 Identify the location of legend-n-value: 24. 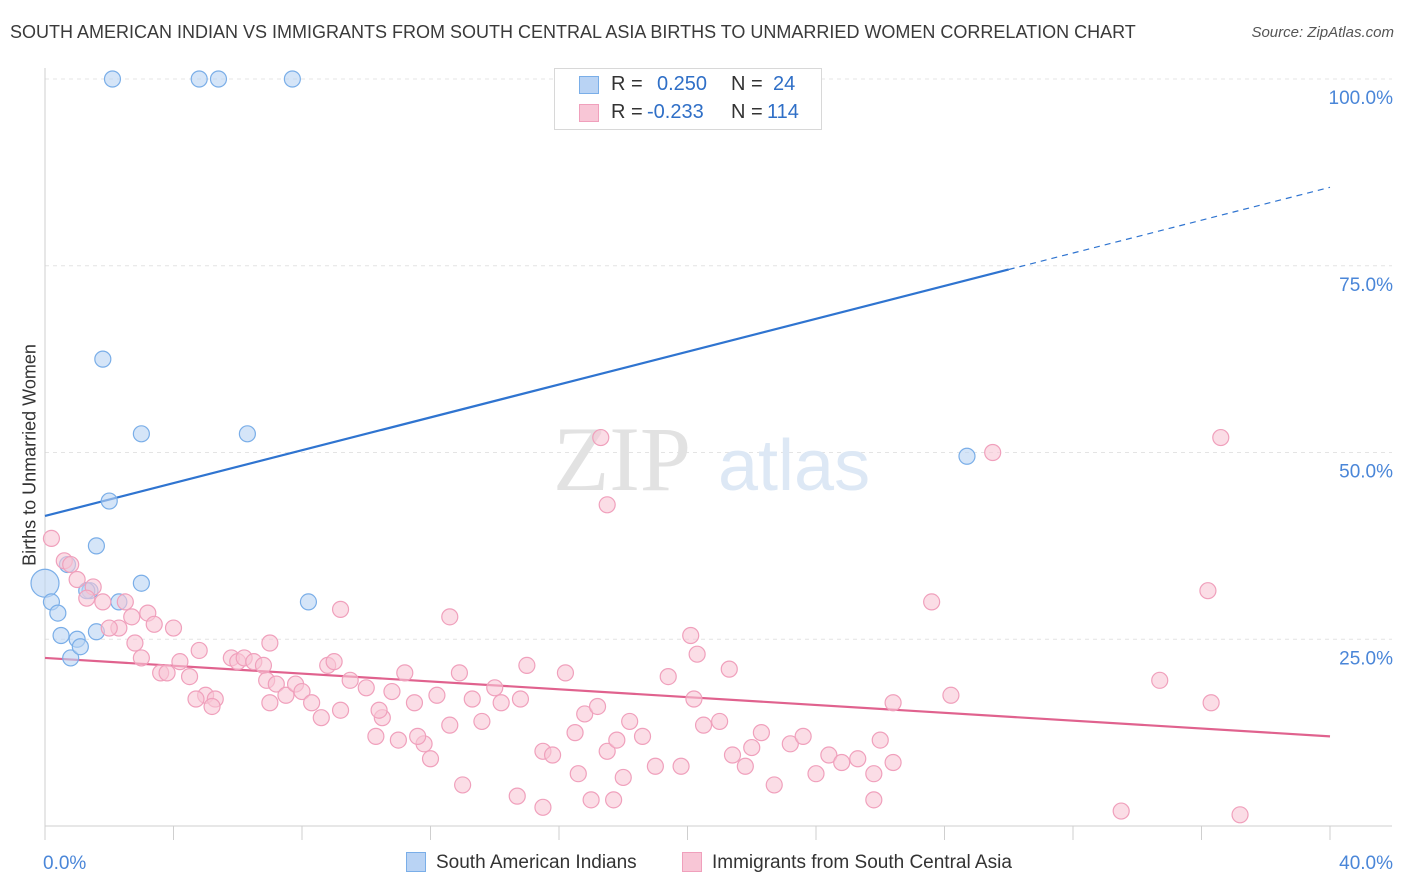
(784, 84).